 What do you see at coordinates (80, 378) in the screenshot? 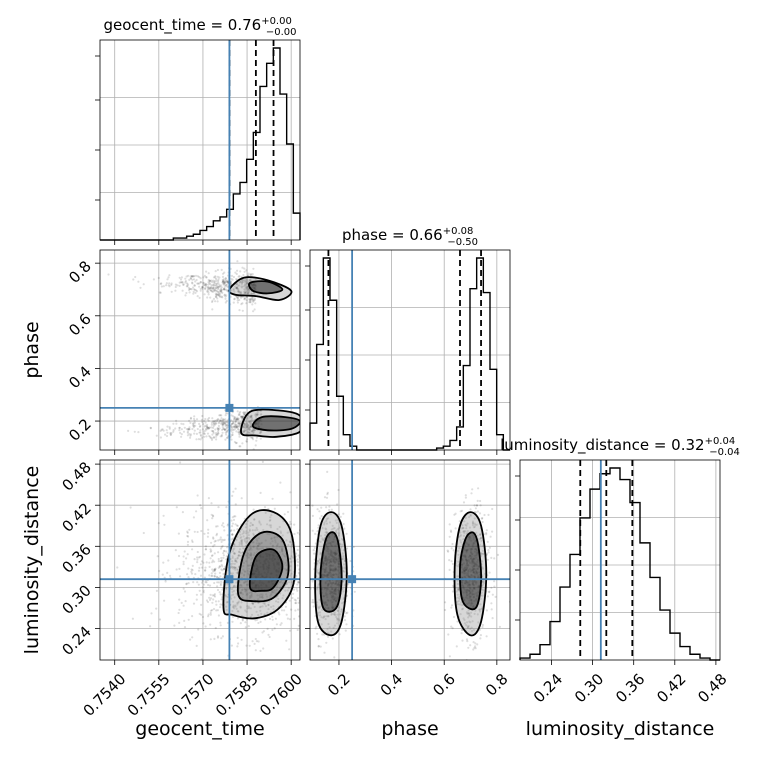
I see `y-tick-label: 0.4` at bounding box center [80, 378].